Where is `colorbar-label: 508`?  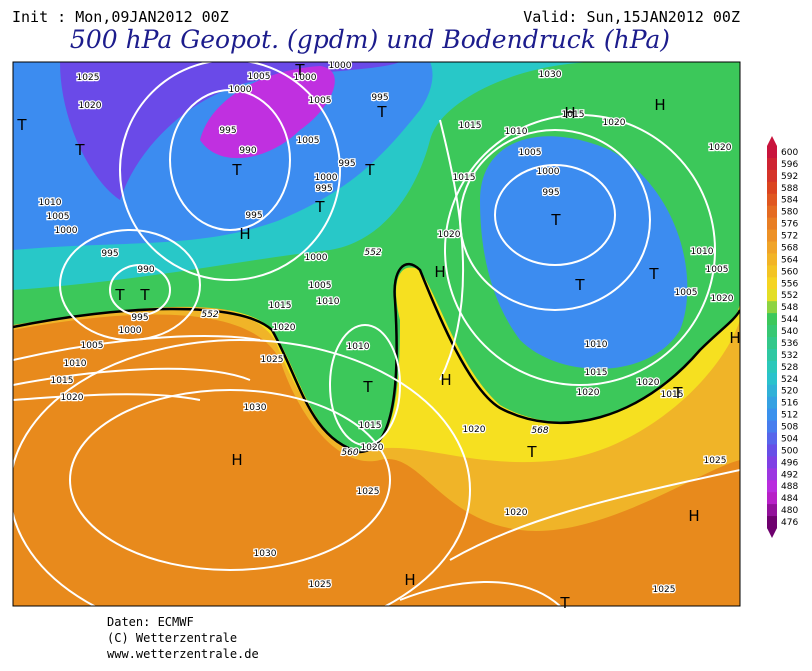
colorbar-label: 508 is located at coordinates (789, 428).